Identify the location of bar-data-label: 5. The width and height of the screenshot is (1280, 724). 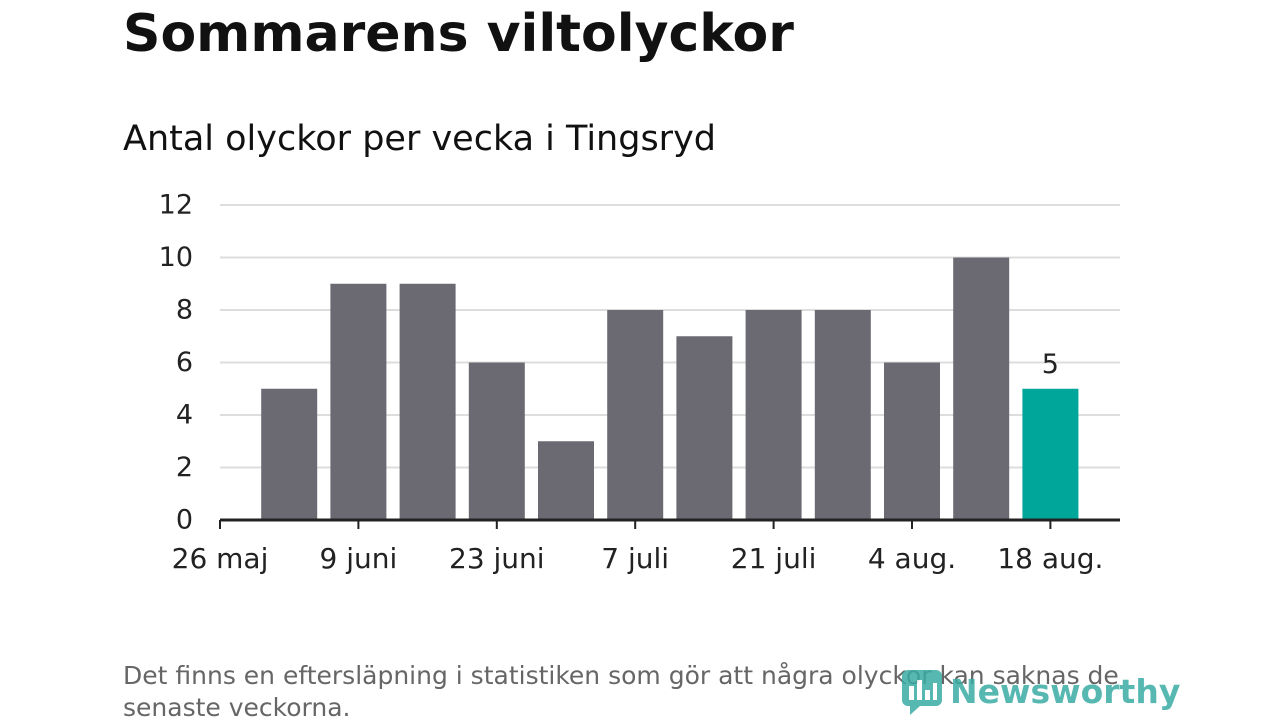
(1050, 364).